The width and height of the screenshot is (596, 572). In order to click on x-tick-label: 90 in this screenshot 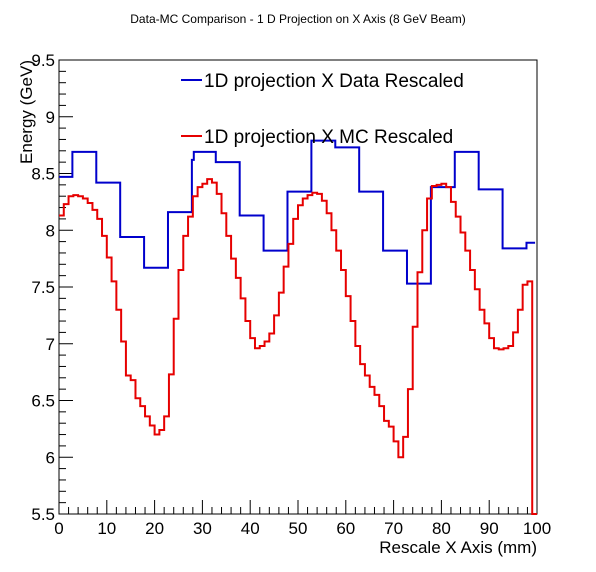, I will do `click(489, 528)`.